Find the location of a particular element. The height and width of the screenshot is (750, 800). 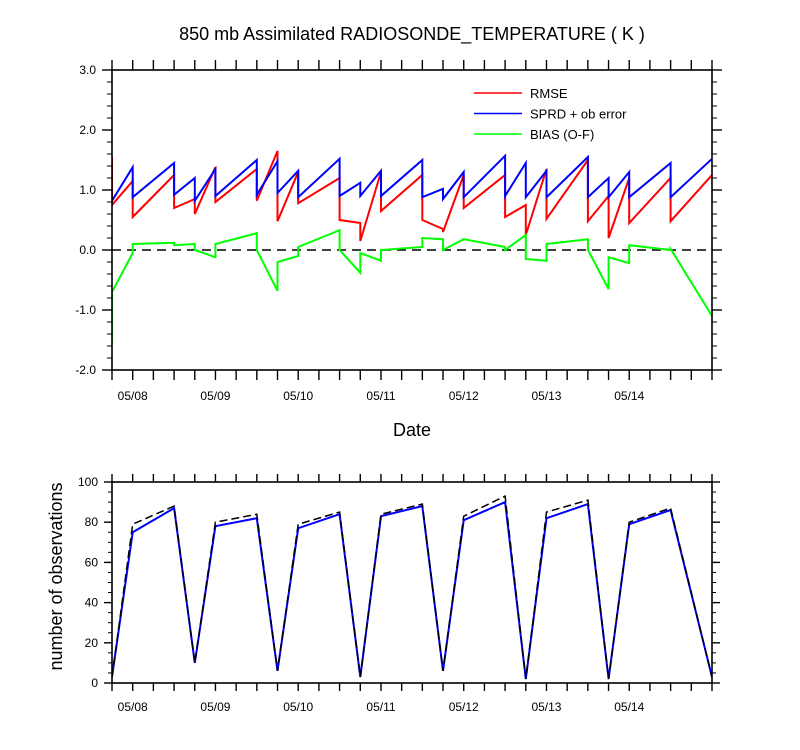

top-ytick-label: -1.0 is located at coordinates (85, 310).